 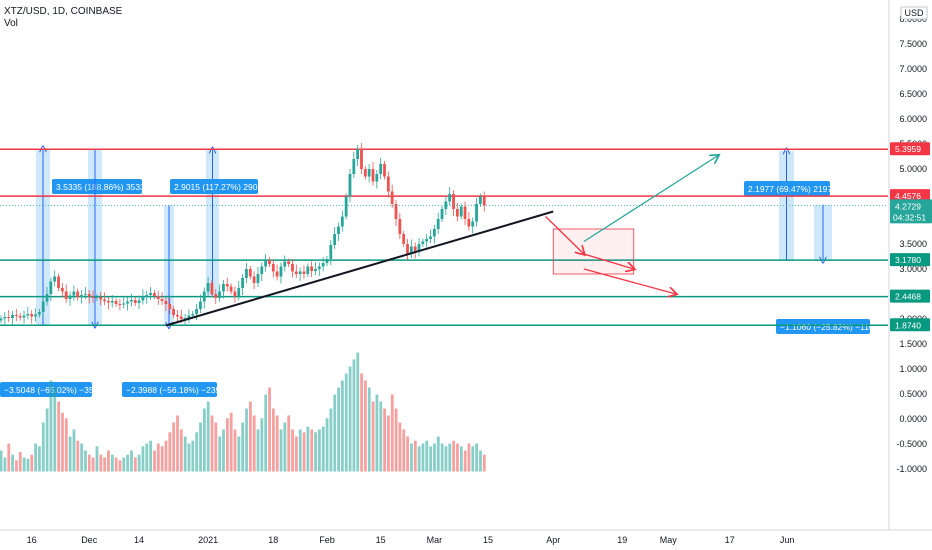 What do you see at coordinates (608, 261) in the screenshot?
I see `projection-arrow` at bounding box center [608, 261].